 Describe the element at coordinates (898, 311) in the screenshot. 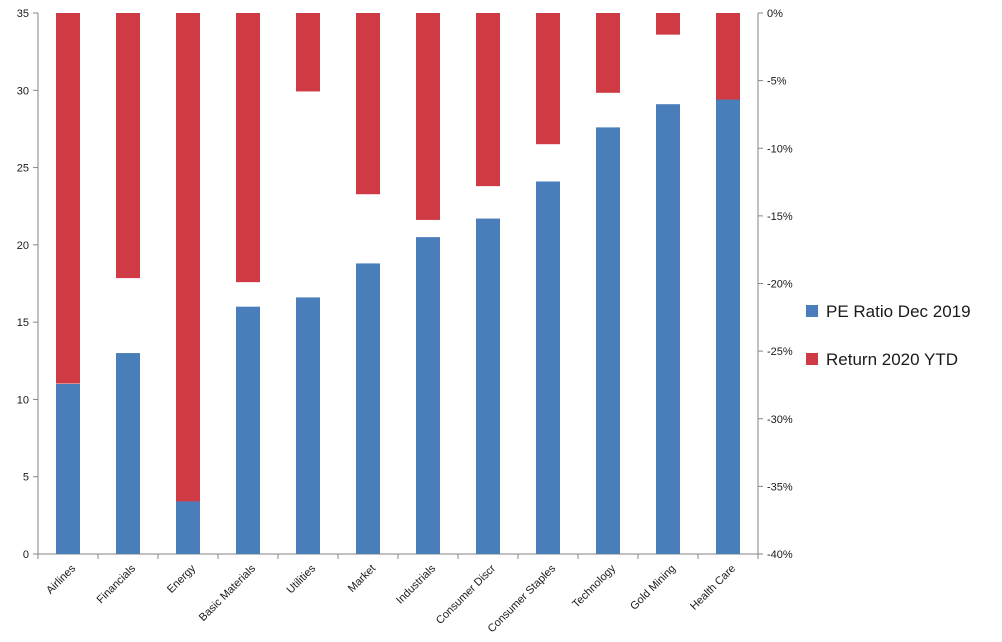

I see `legend-label: PE Ratio Dec 2019` at that location.